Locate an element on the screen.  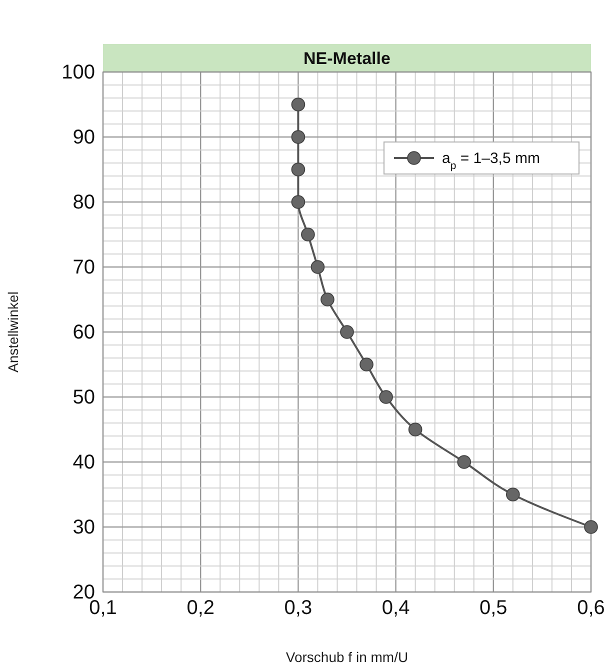
chart-title: NE-Metalle is located at coordinates (347, 58).